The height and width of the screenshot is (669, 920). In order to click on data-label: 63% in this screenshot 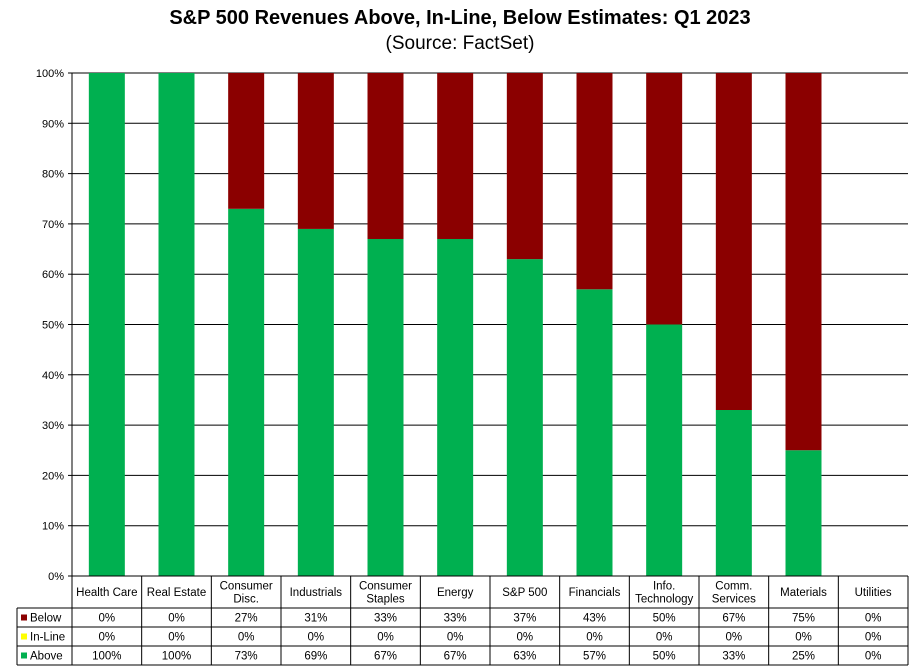, I will do `click(524, 657)`.